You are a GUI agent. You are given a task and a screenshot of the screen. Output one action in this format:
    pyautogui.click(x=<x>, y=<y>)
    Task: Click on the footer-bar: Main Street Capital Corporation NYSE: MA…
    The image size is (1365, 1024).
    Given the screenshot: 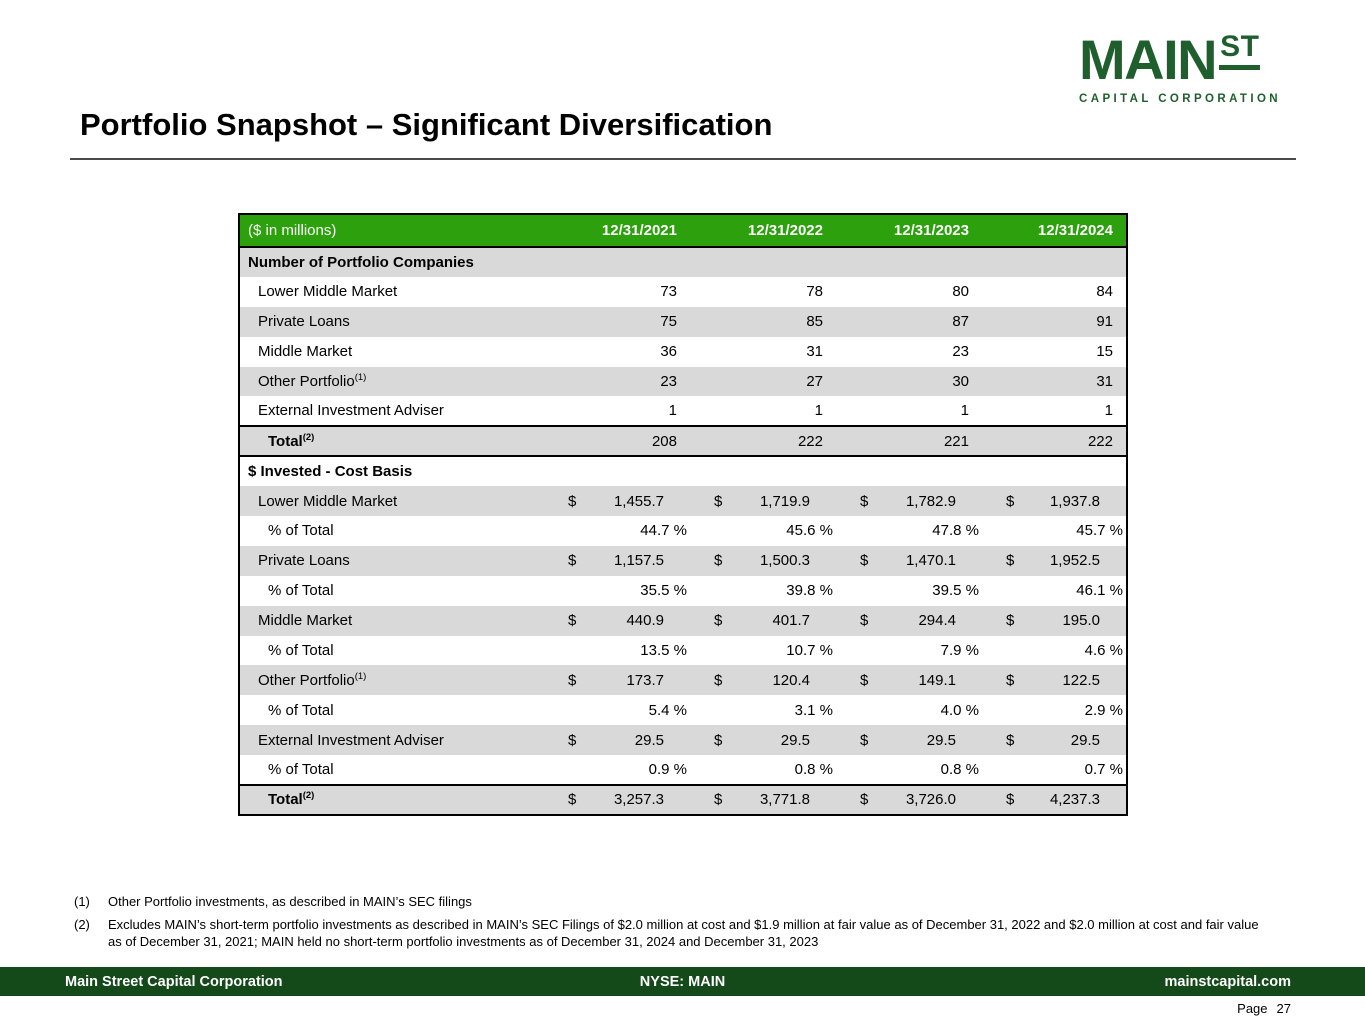 What is the action you would take?
    pyautogui.click(x=682, y=981)
    